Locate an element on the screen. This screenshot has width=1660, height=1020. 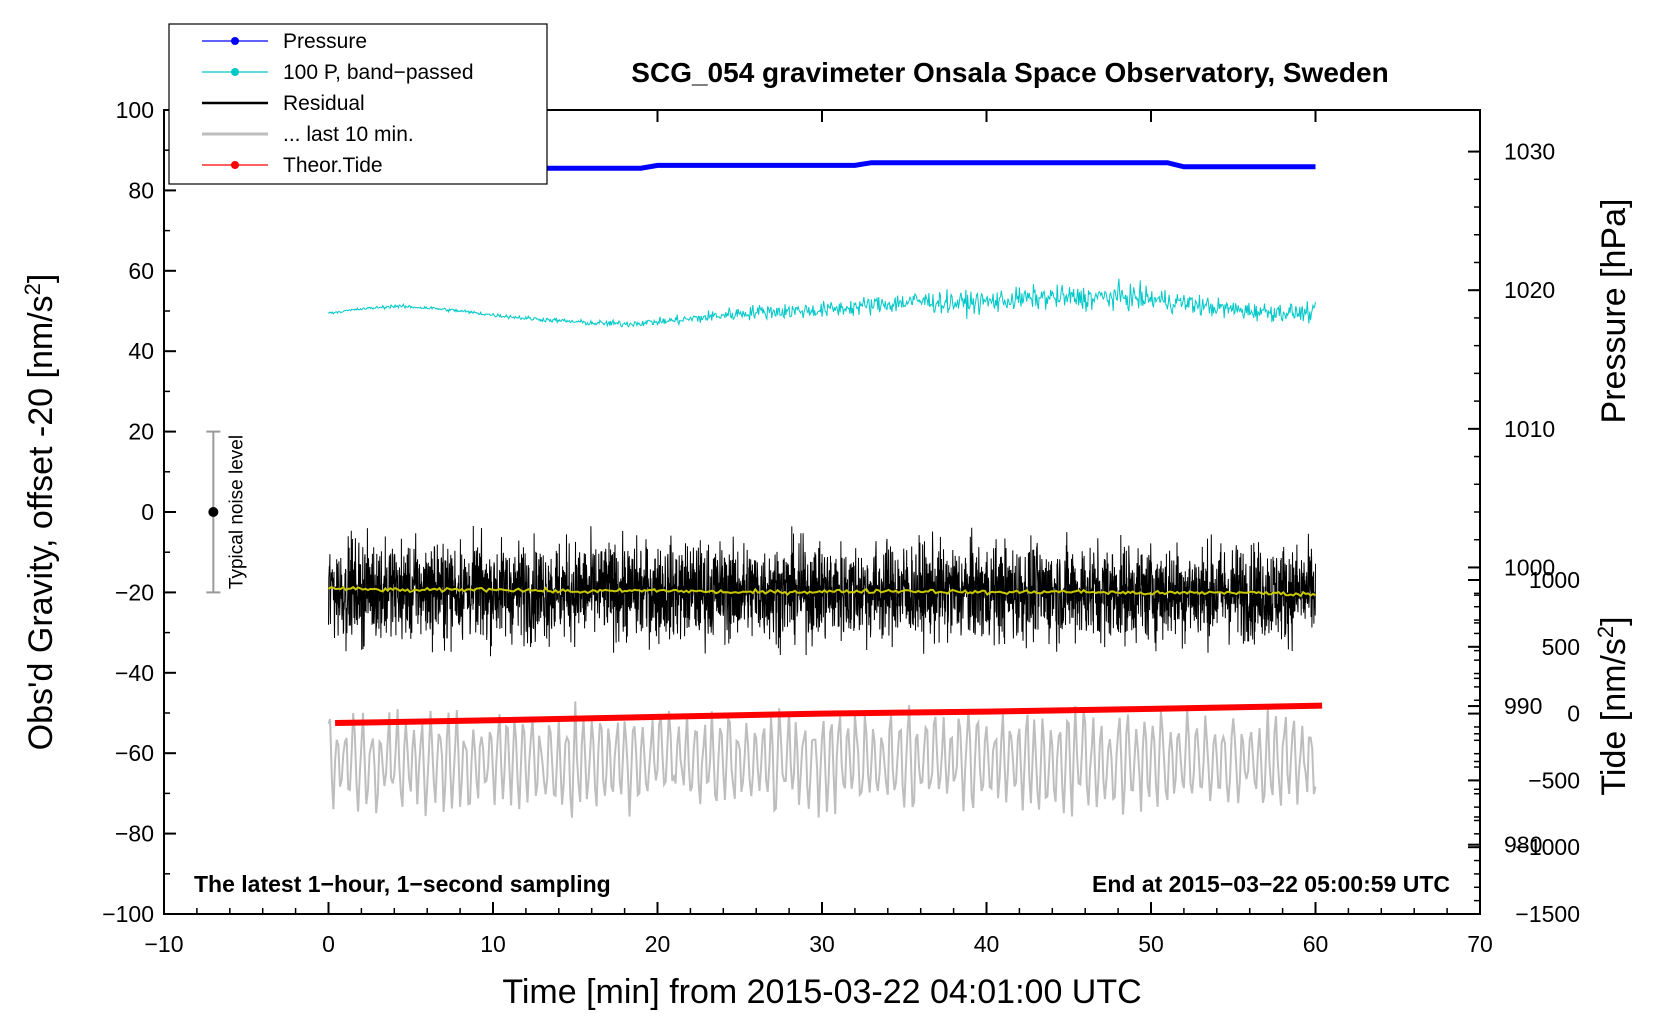
x-tick-label: −10 is located at coordinates (163, 944).